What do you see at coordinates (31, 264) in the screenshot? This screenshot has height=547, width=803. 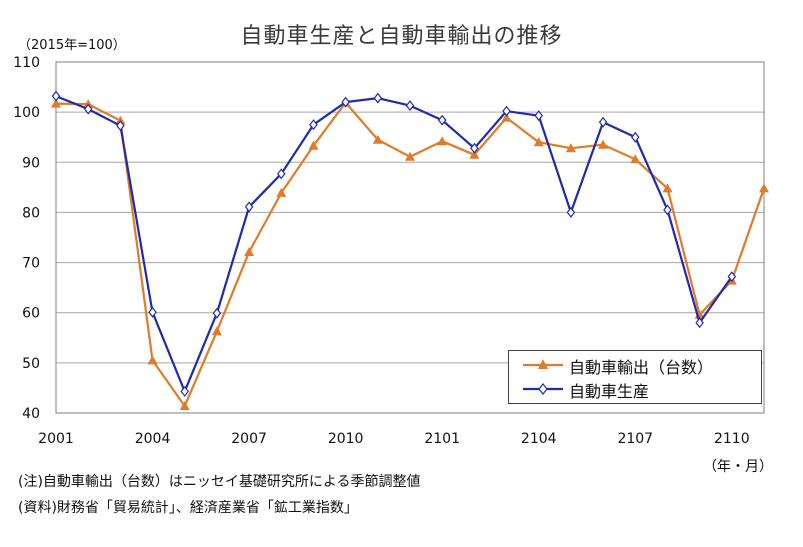 I see `y-tick-label: 70` at bounding box center [31, 264].